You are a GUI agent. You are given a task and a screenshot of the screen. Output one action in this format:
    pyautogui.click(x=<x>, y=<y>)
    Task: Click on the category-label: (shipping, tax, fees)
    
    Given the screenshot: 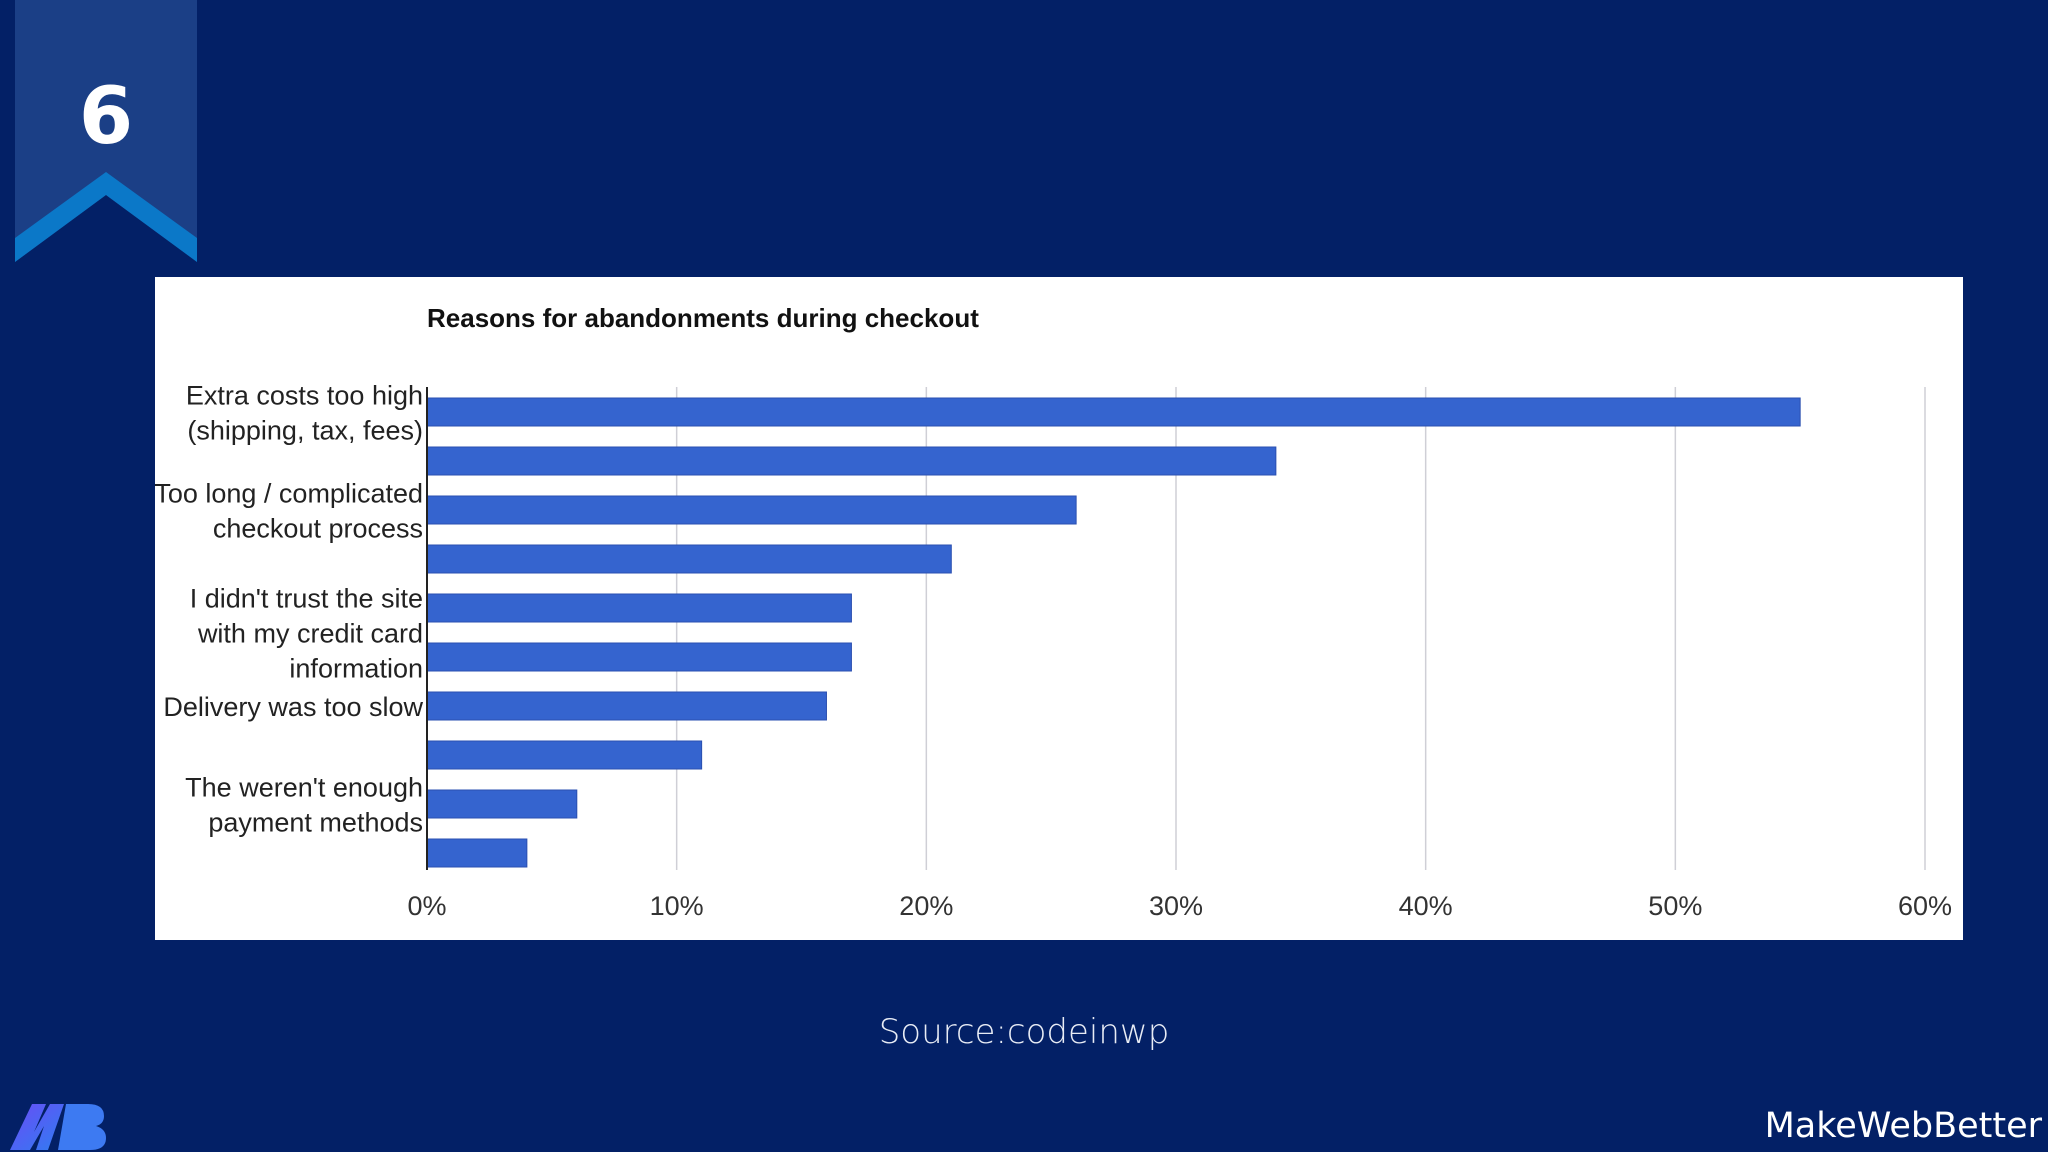 What is the action you would take?
    pyautogui.click(x=305, y=431)
    